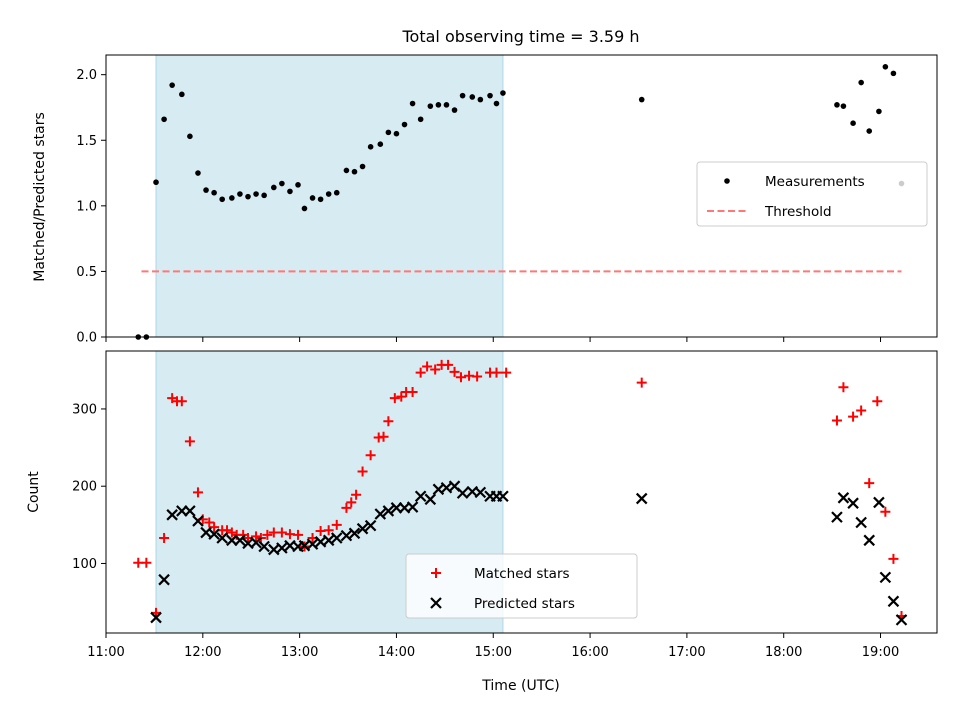 Image resolution: width=960 pixels, height=720 pixels. I want to click on x-tick-label: 18:00, so click(783, 652).